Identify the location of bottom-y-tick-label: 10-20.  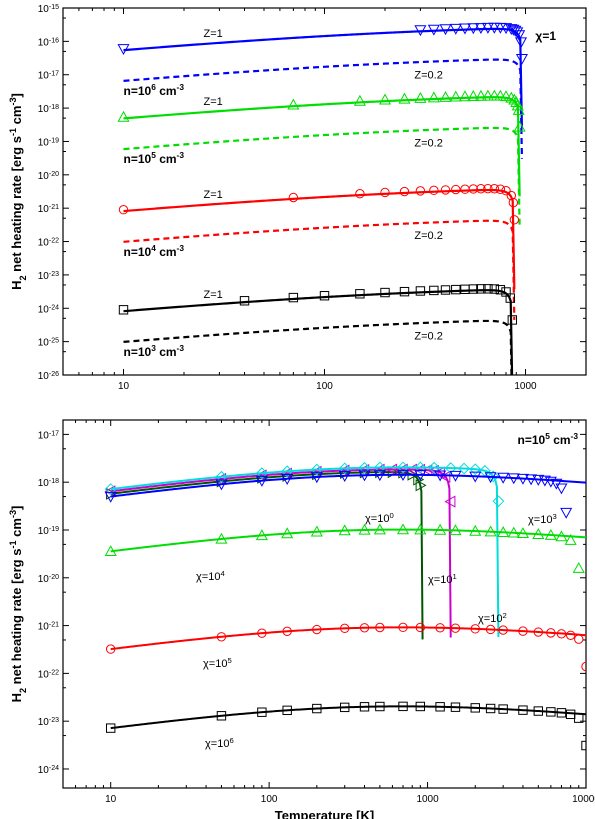
(48, 579).